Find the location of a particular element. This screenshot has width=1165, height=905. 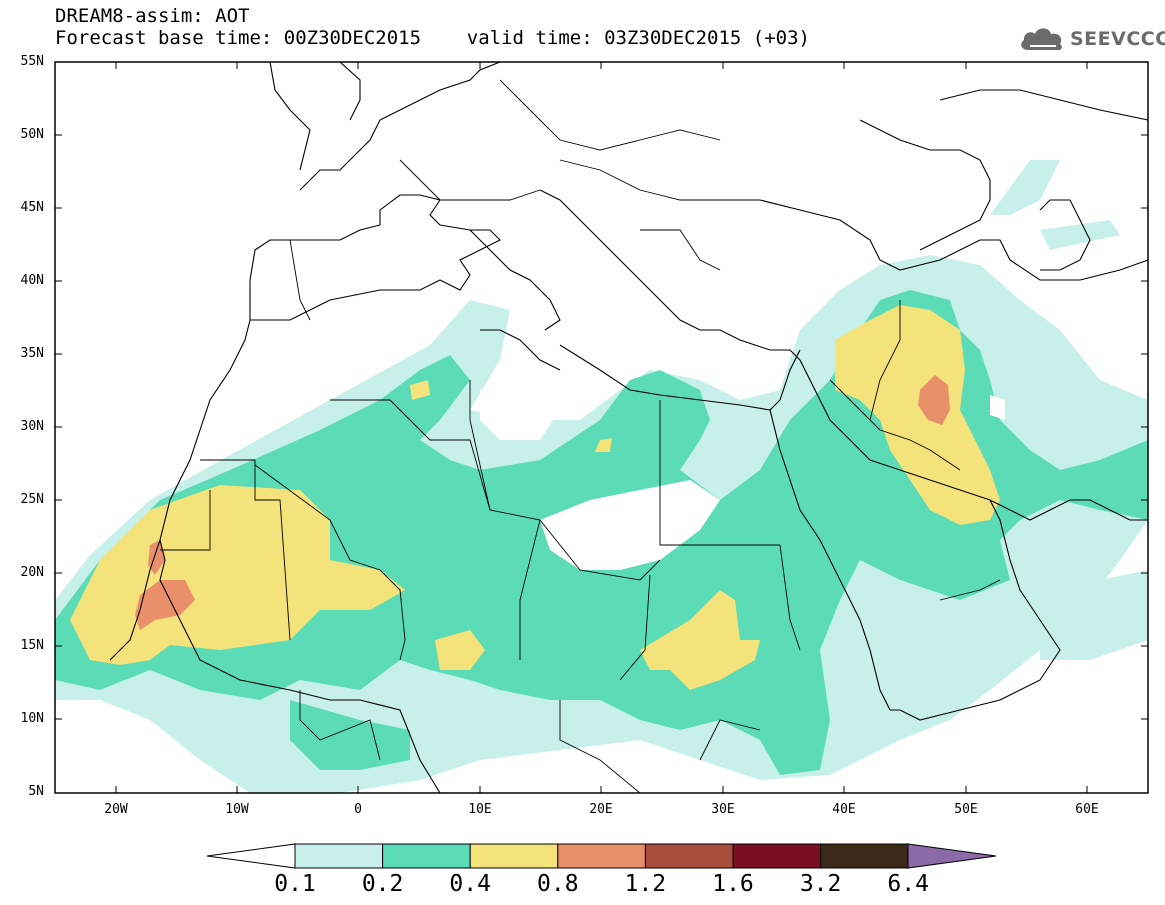

colorbar-label-2: 0.4 is located at coordinates (470, 884).